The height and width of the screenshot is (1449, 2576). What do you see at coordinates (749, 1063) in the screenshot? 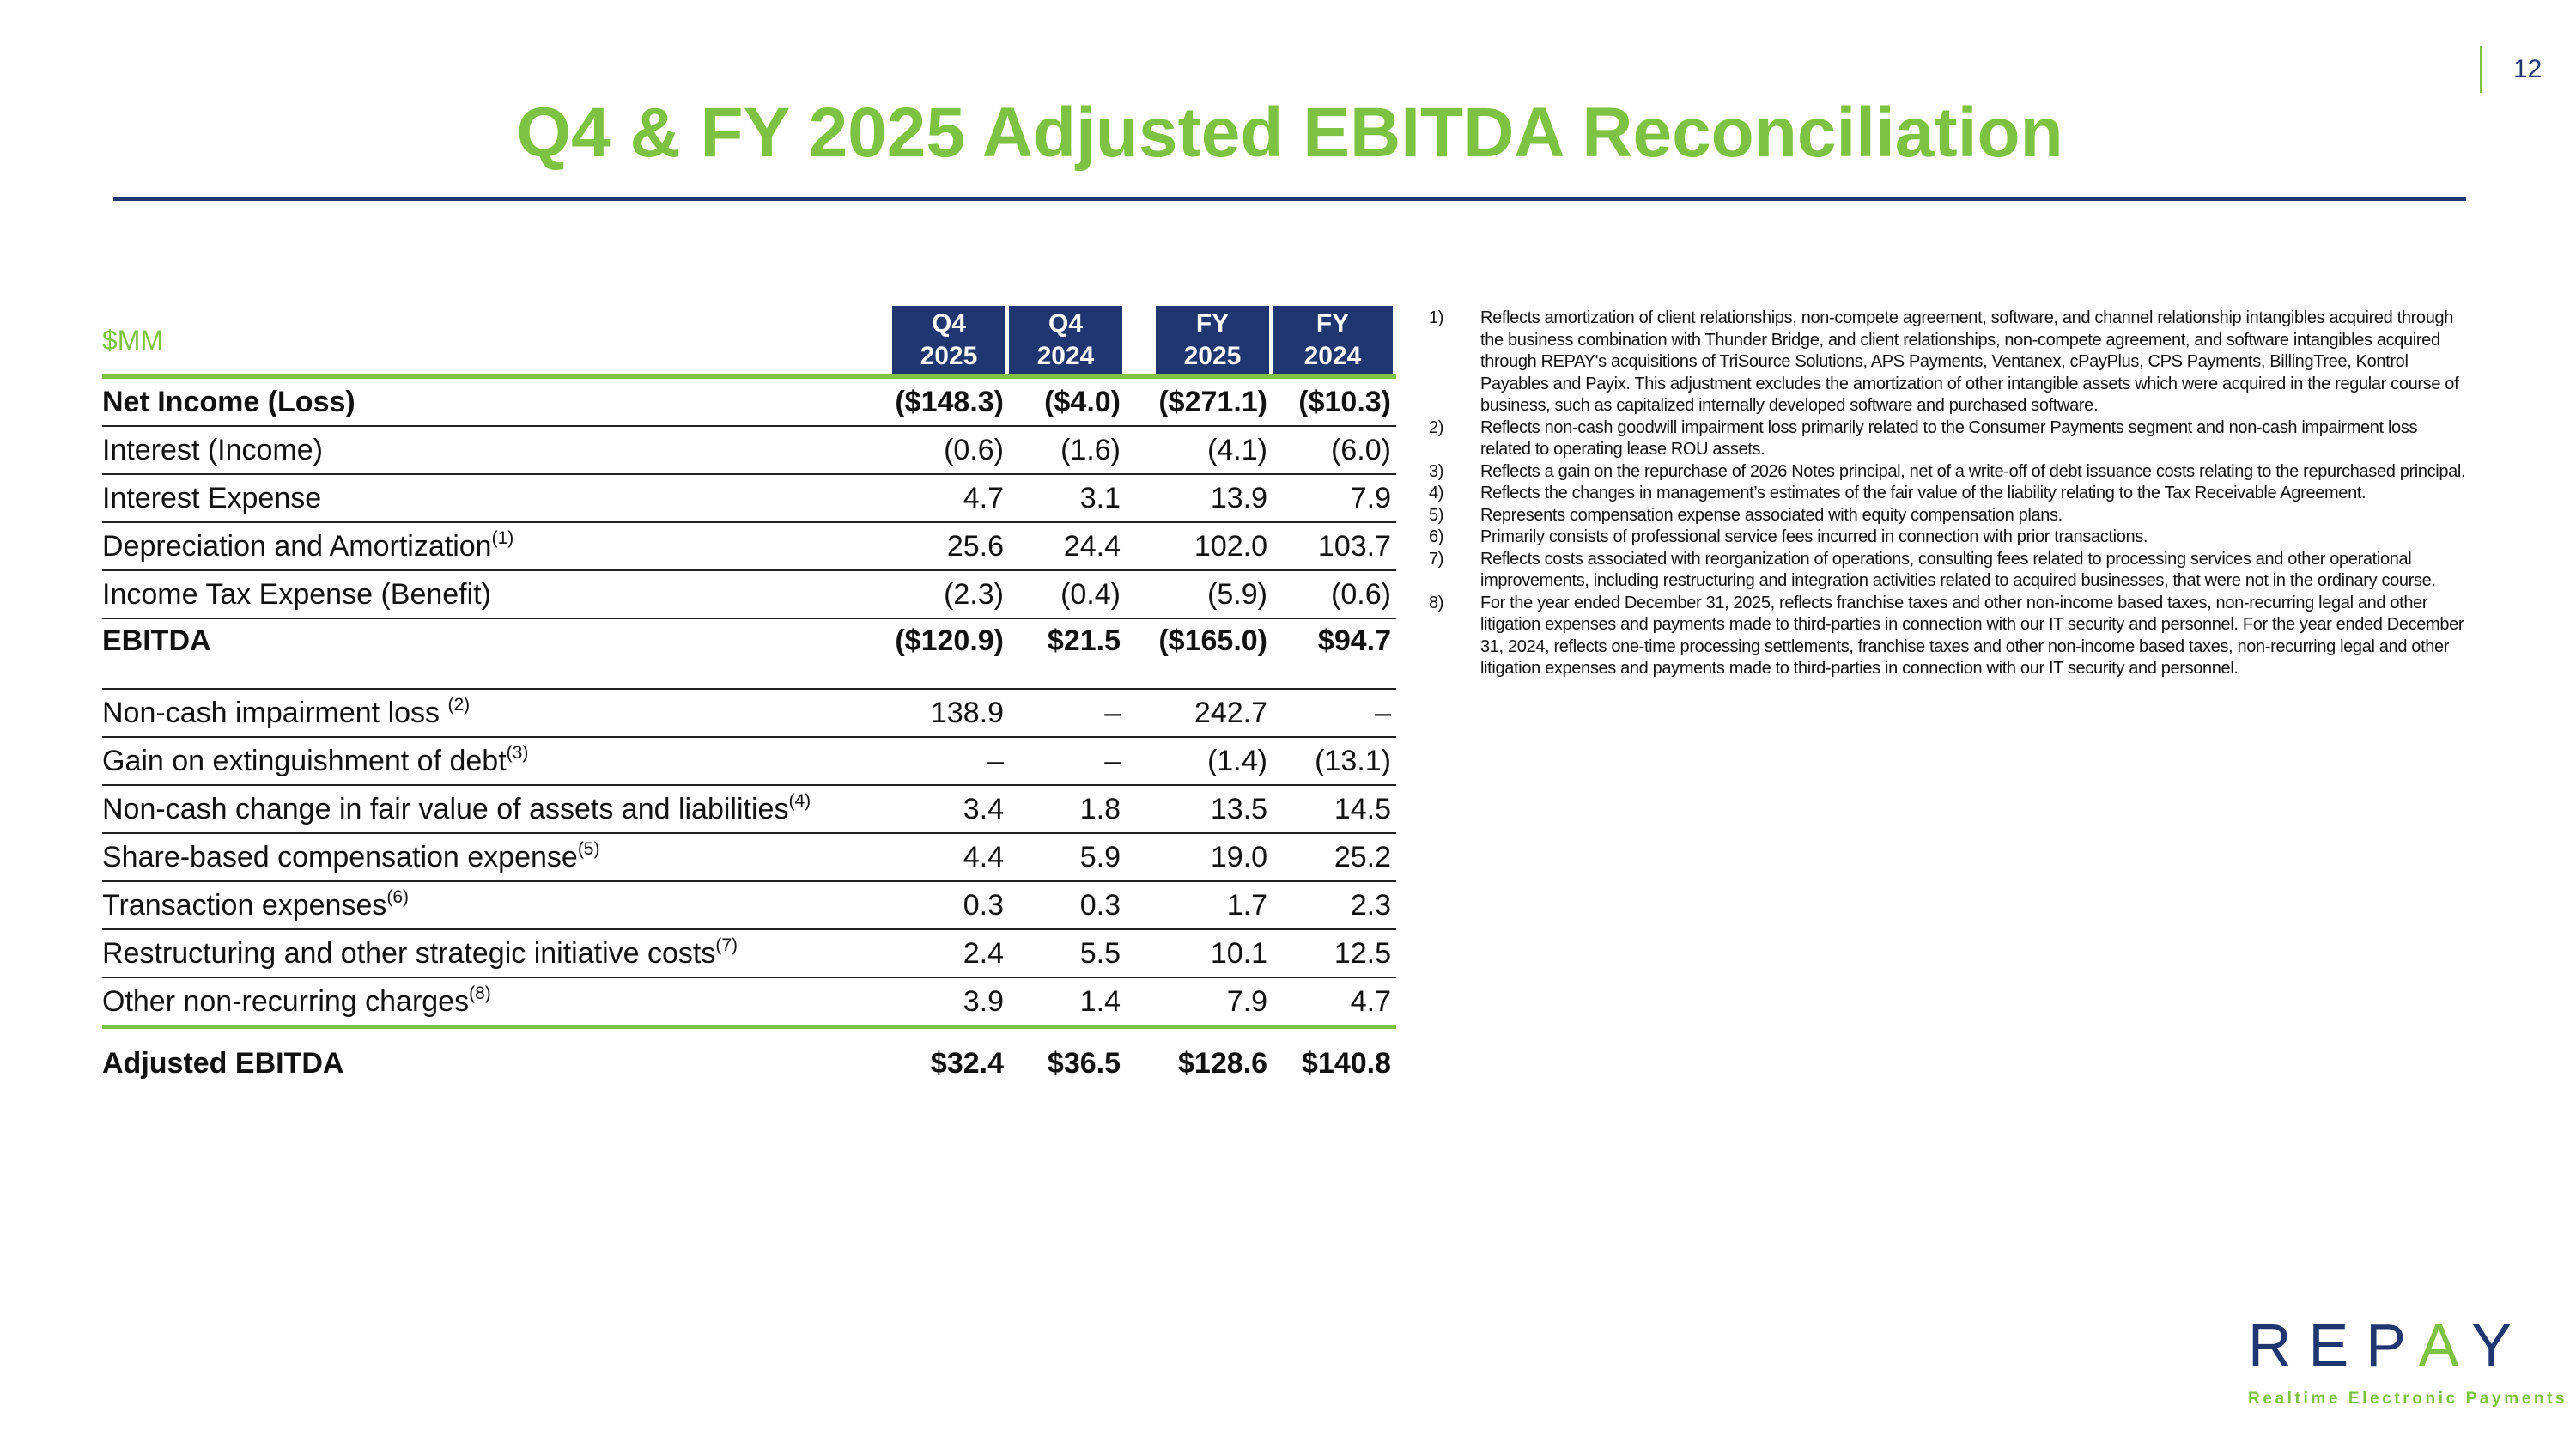
I see `table-row: Adjusted EBITDA $32.4 $36.5 $128.6 $140.8` at bounding box center [749, 1063].